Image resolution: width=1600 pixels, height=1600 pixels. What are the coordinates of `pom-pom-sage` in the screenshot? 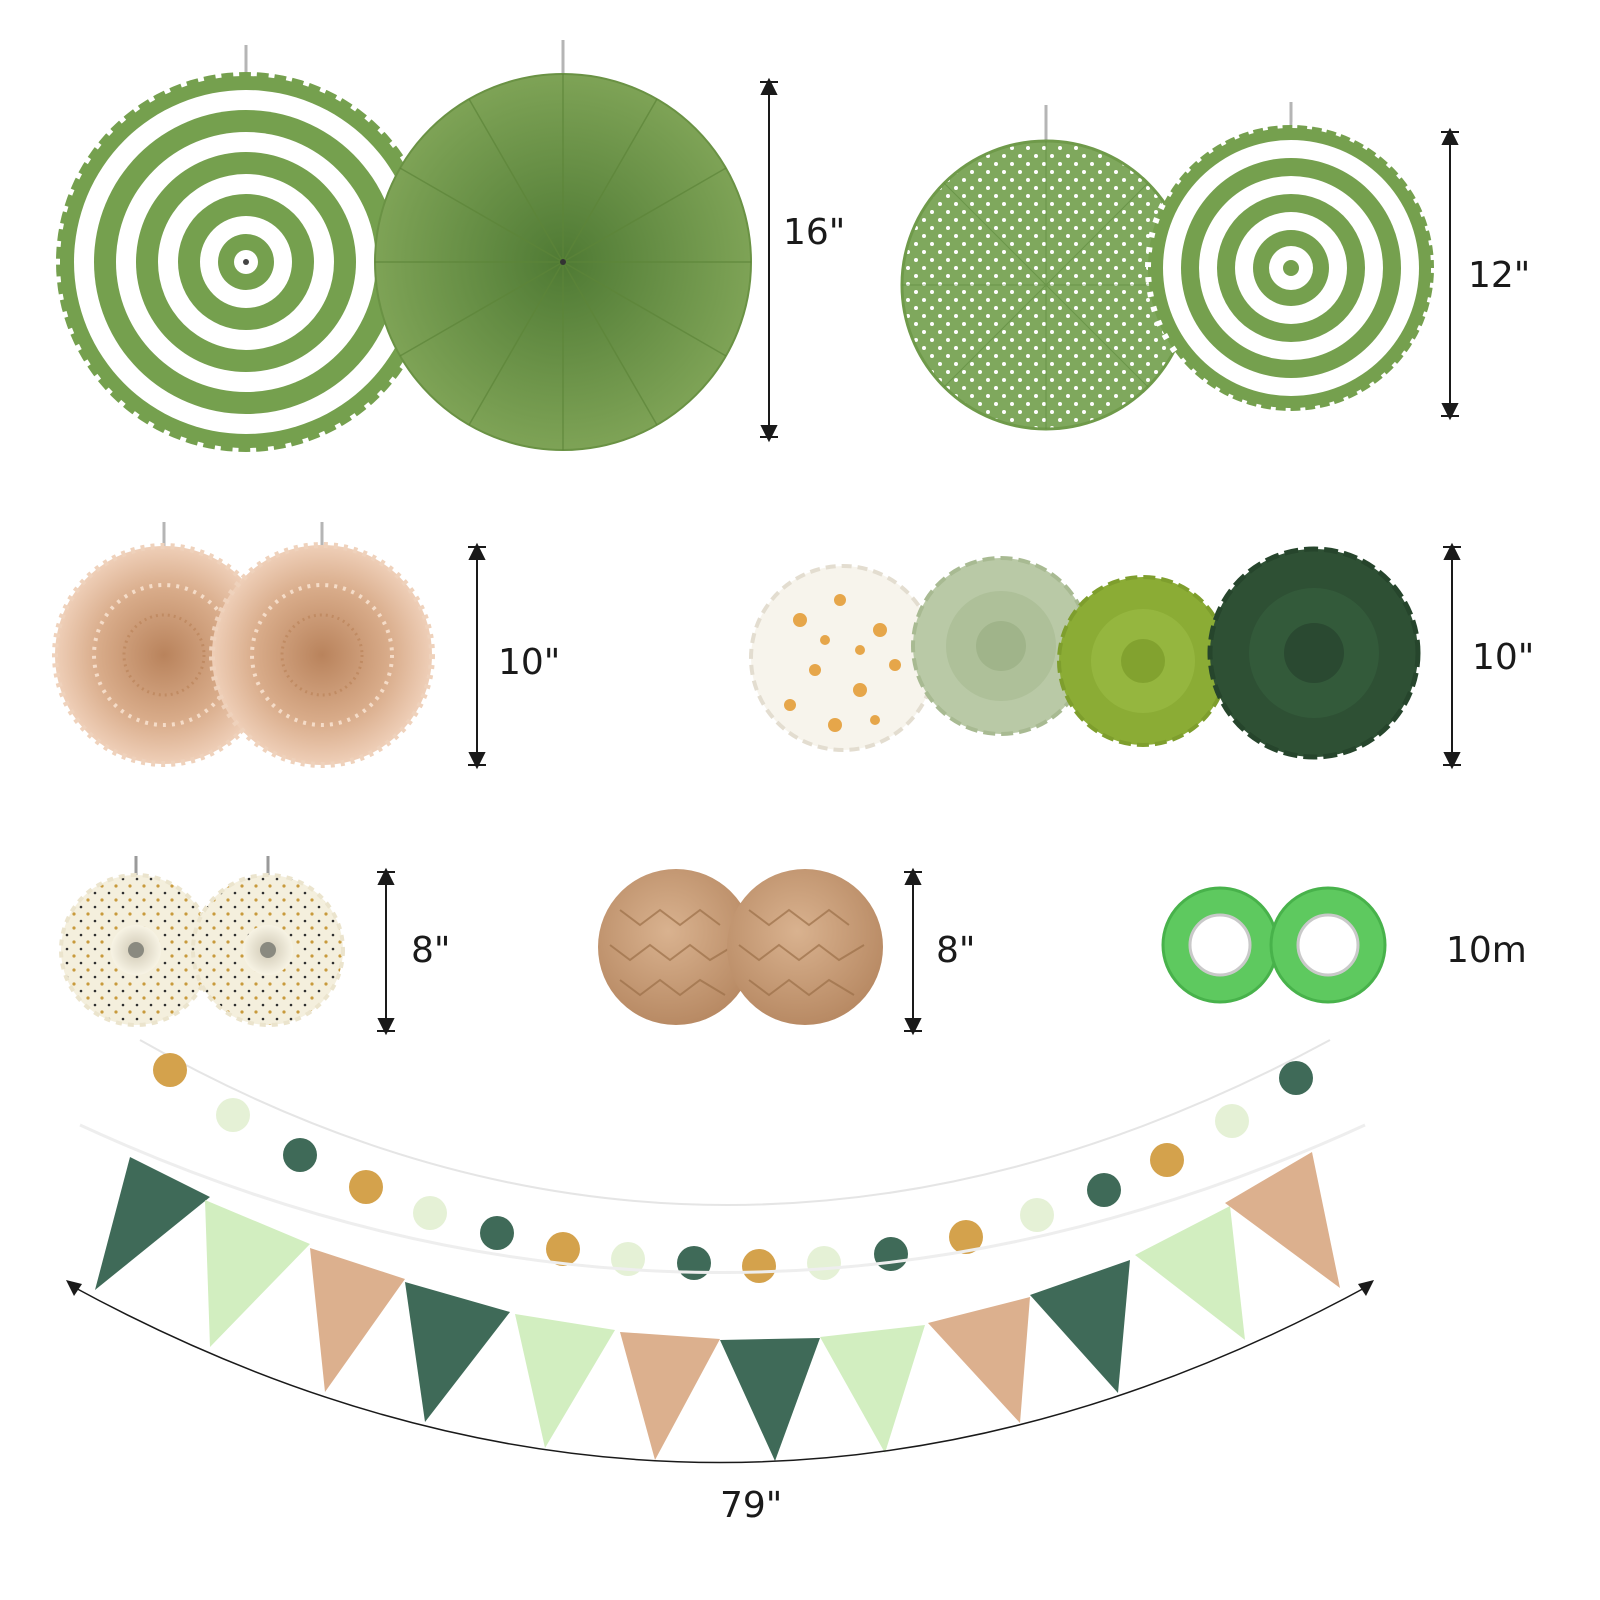 It's located at (1001, 646).